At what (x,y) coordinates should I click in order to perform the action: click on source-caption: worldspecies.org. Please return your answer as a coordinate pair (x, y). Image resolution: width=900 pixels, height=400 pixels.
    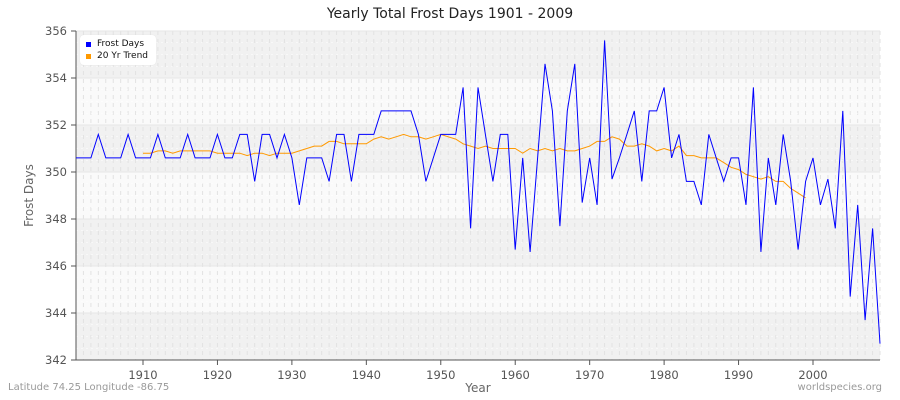
    Looking at the image, I should click on (839, 387).